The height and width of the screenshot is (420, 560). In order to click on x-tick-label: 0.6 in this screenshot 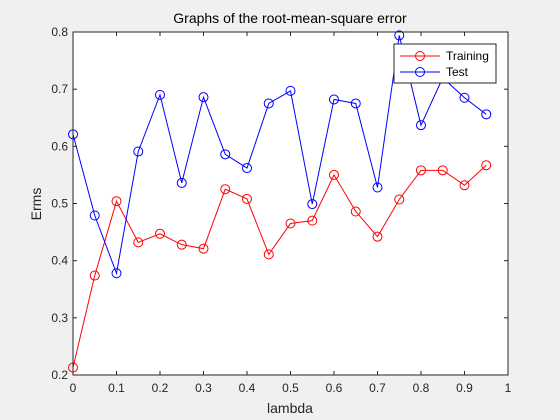, I will do `click(334, 388)`.